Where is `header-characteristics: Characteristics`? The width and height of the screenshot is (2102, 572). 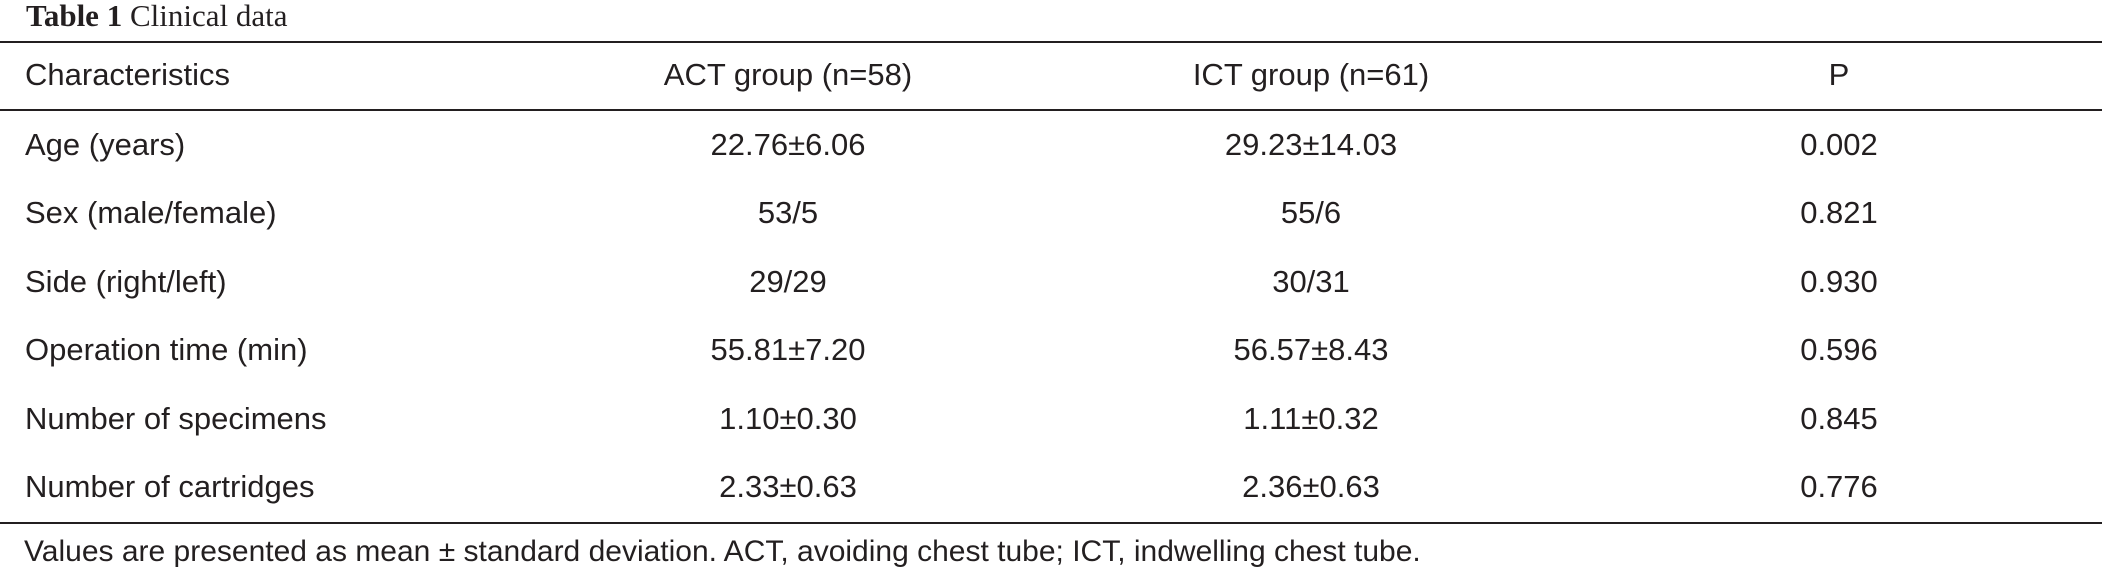
header-characteristics: Characteristics is located at coordinates (127, 74).